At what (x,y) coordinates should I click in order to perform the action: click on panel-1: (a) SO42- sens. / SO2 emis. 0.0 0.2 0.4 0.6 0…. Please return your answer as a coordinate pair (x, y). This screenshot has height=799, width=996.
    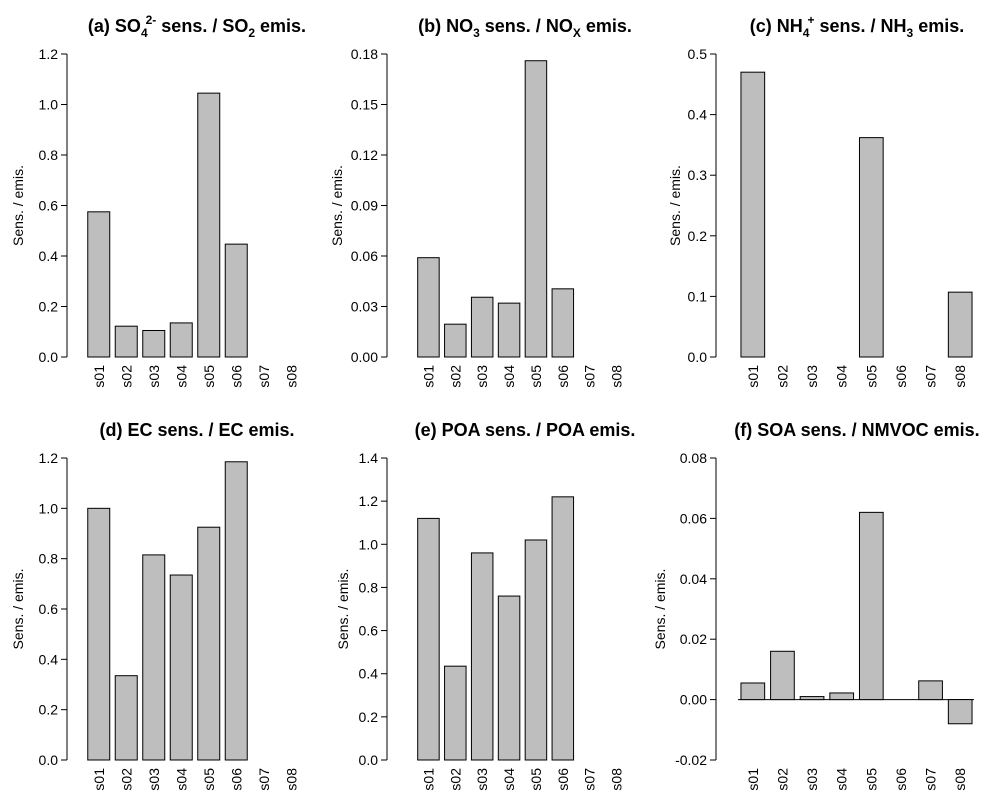
    Looking at the image, I should click on (158, 200).